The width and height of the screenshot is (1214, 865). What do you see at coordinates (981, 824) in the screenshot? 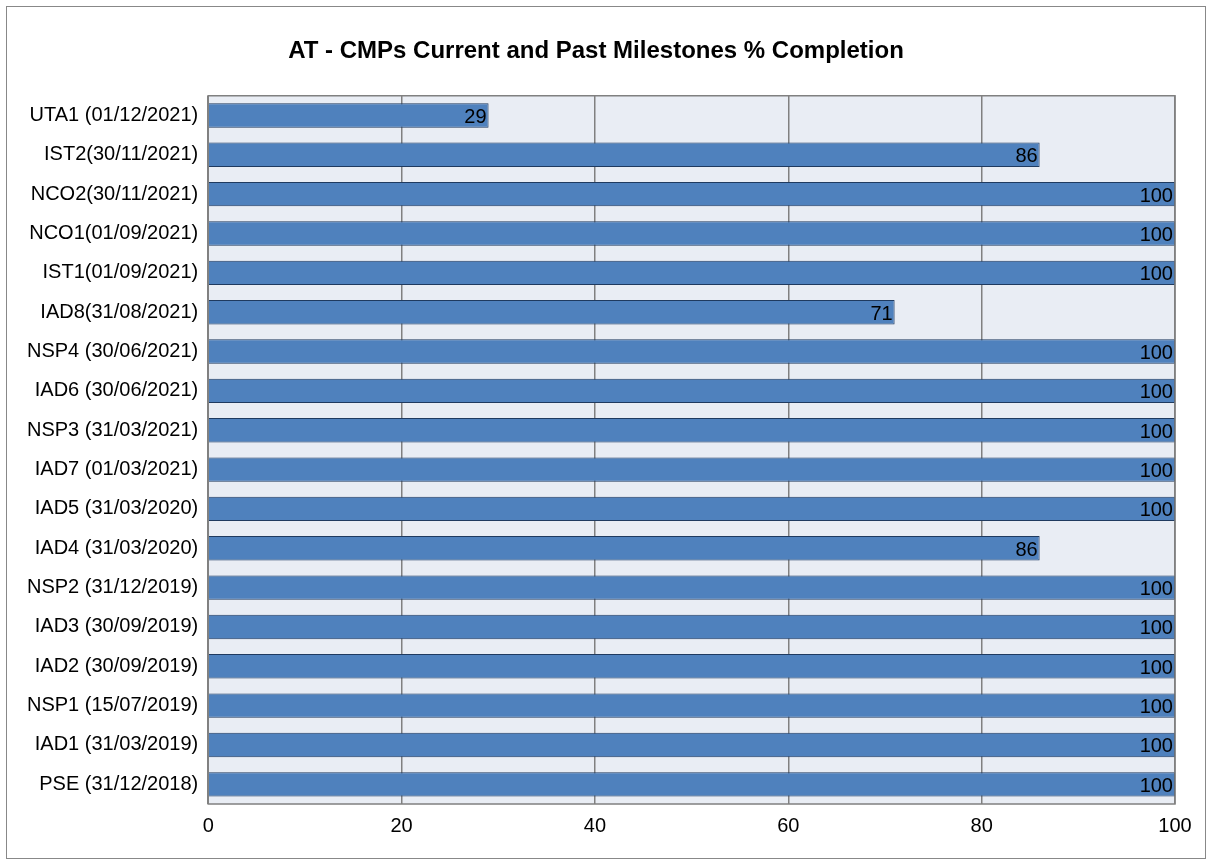
I see `x-tick-label: 80` at bounding box center [981, 824].